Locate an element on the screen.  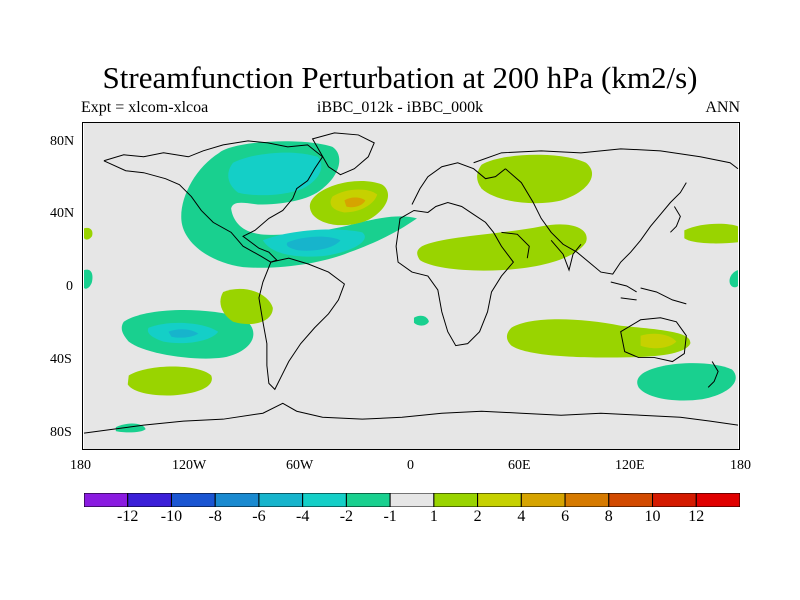
lat-label-80n: 80N is located at coordinates (62, 141).